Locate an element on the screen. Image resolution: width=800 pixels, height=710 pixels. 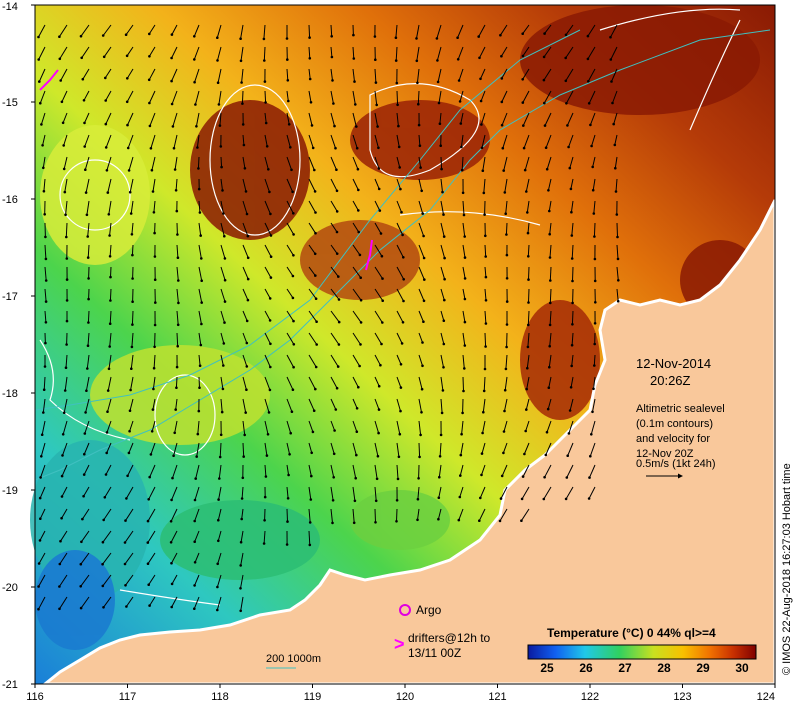
colorbar-tick-label: 25 is located at coordinates (547, 668).